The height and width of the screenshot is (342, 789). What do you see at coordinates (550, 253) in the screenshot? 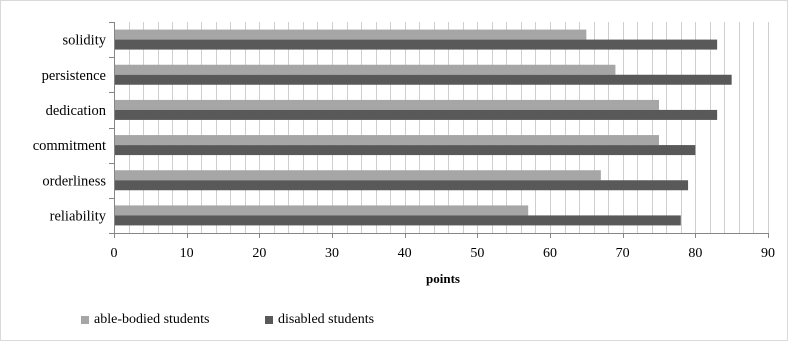
I see `x-tick-label: 60` at bounding box center [550, 253].